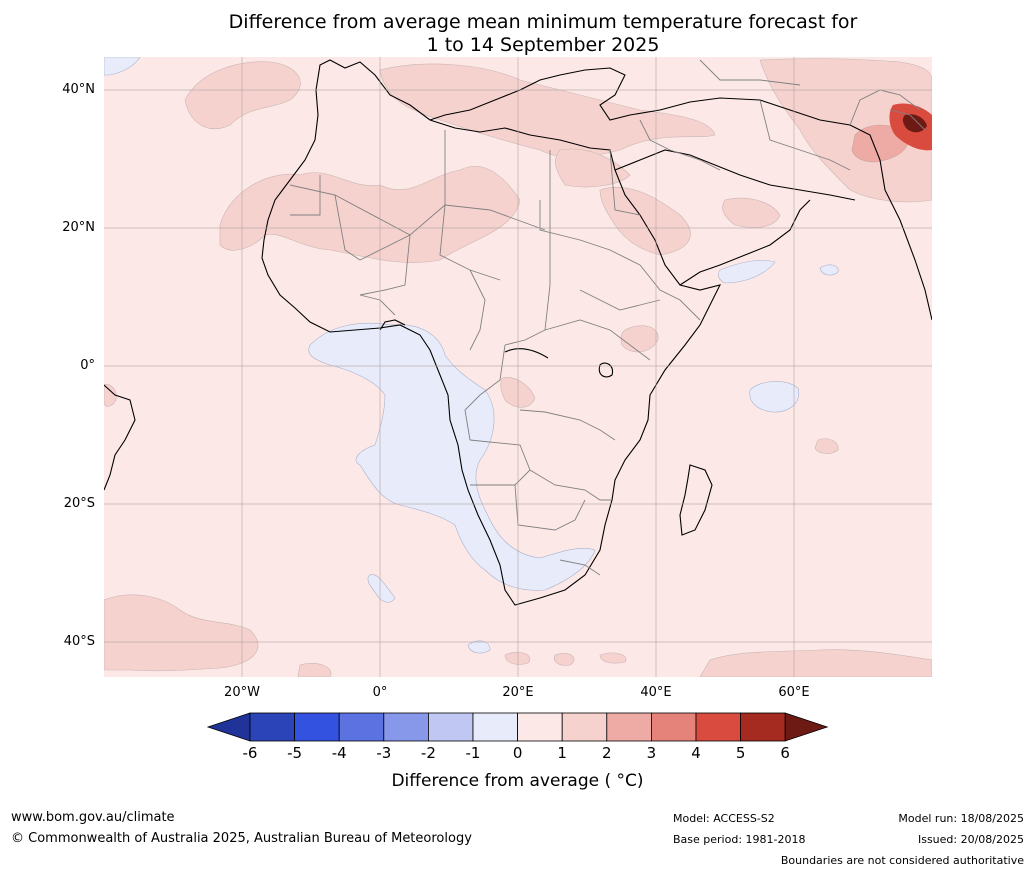 The image size is (1035, 873). What do you see at coordinates (473, 753) in the screenshot?
I see `colorbar-tick-label: -1` at bounding box center [473, 753].